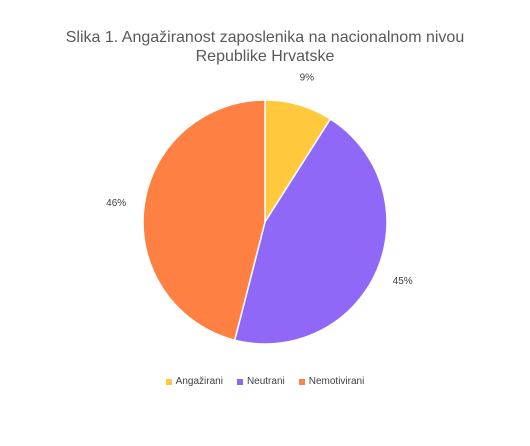 Image resolution: width=530 pixels, height=446 pixels. Describe the element at coordinates (199, 381) in the screenshot. I see `legend-label: Angažirani` at that location.